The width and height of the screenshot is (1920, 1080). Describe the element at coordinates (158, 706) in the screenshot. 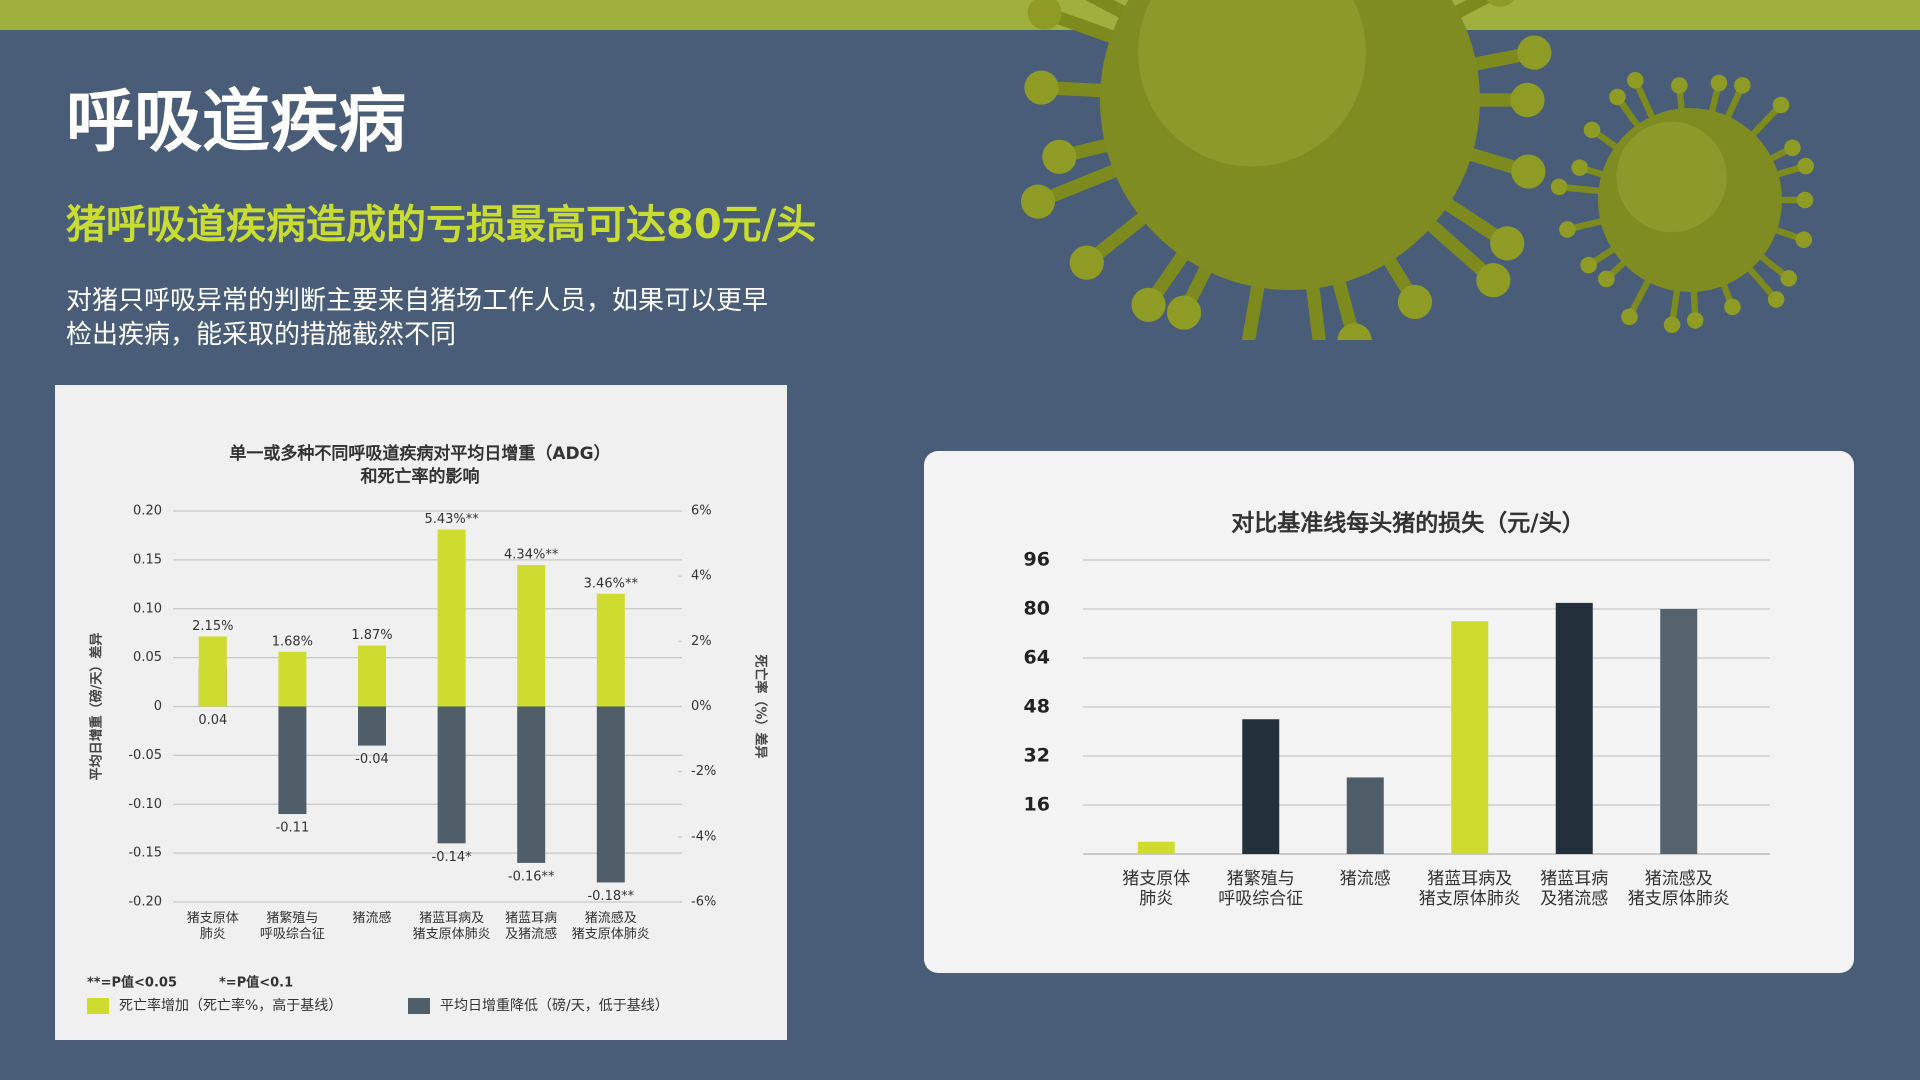

I see `y-tick-label: 0` at that location.